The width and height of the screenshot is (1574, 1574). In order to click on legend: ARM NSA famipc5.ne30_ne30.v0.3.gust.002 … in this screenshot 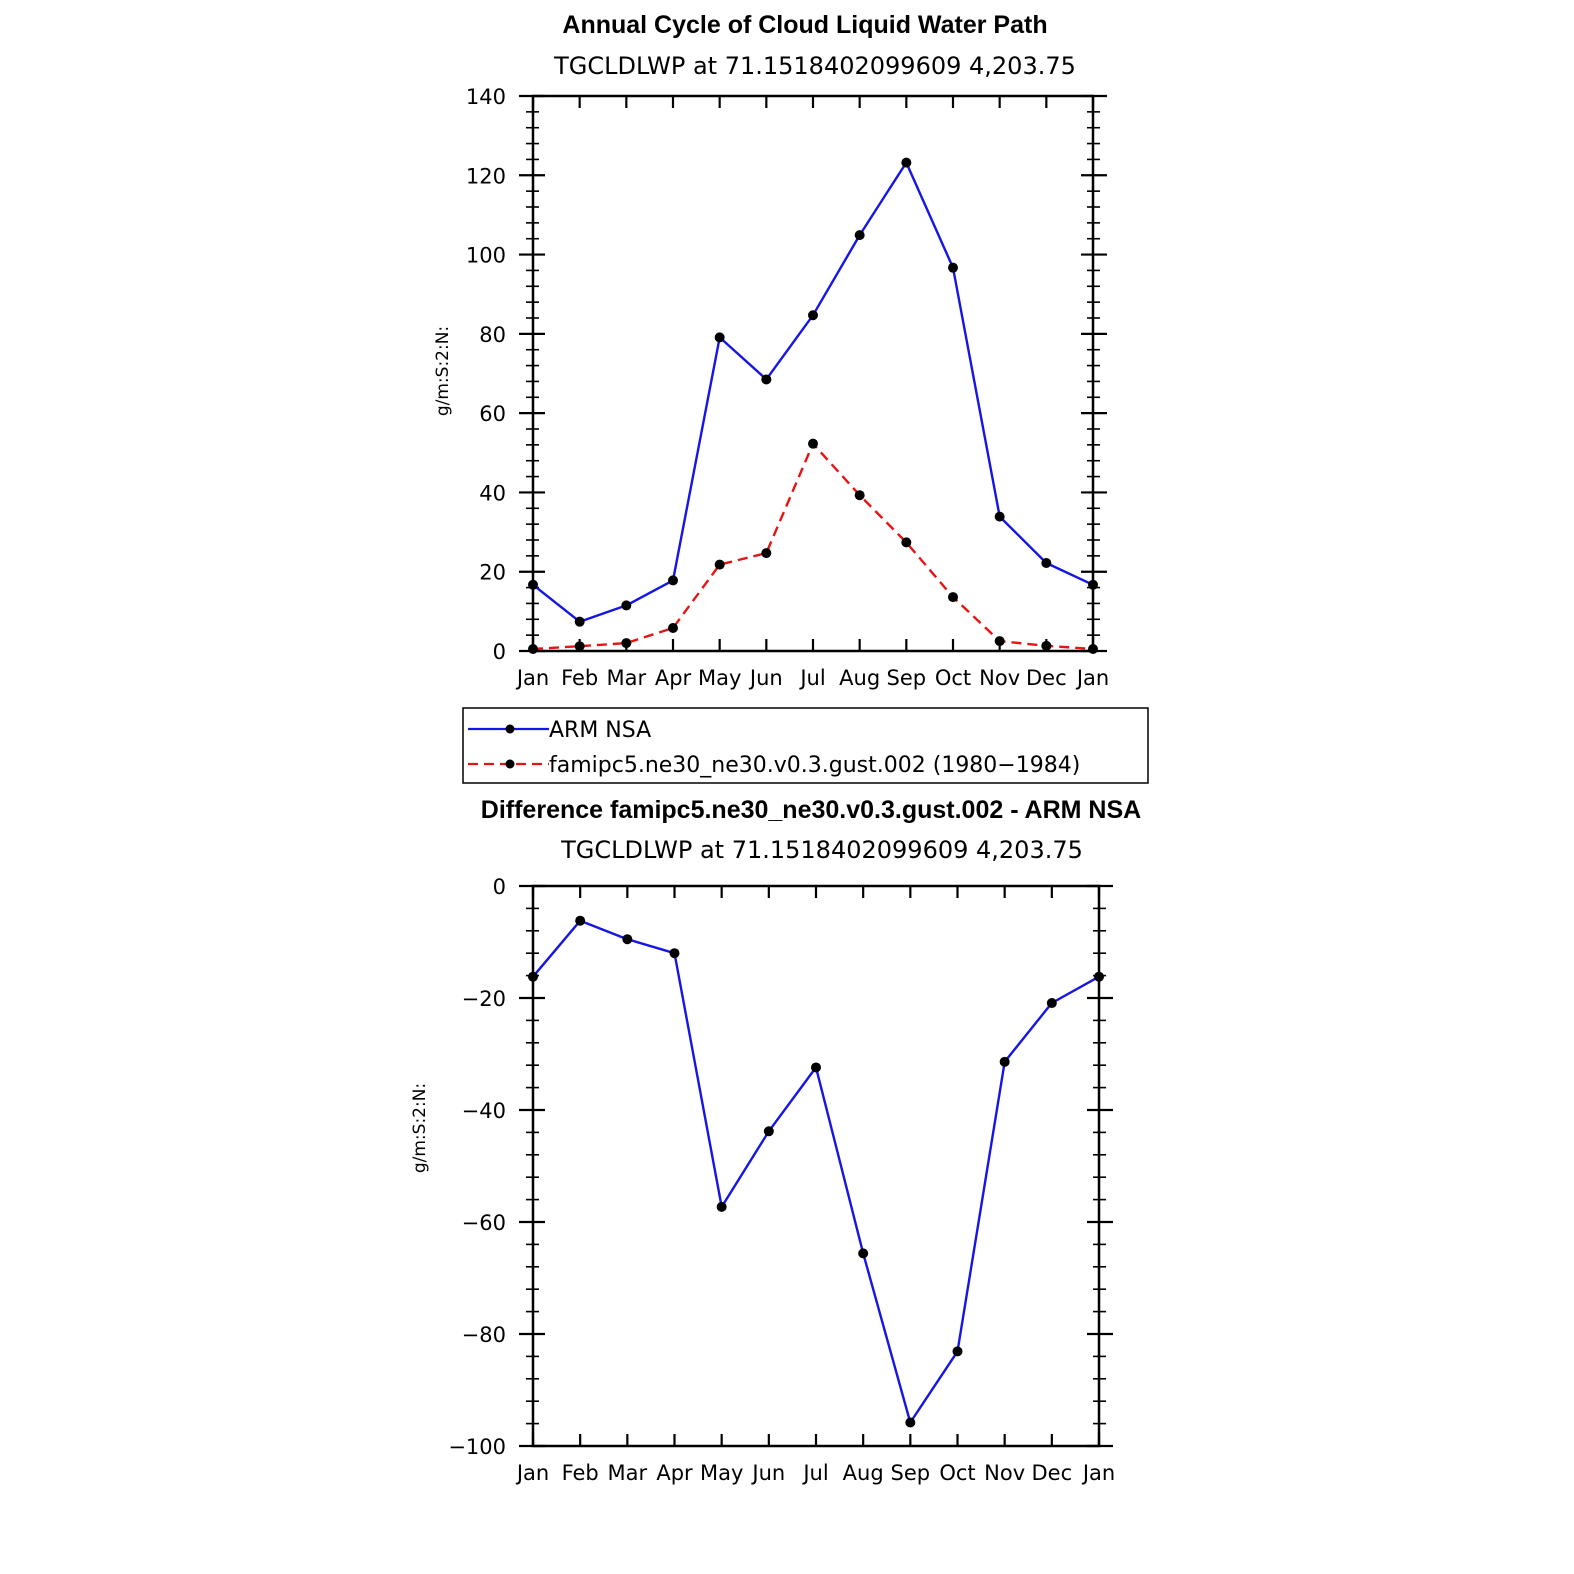, I will do `click(805, 745)`.